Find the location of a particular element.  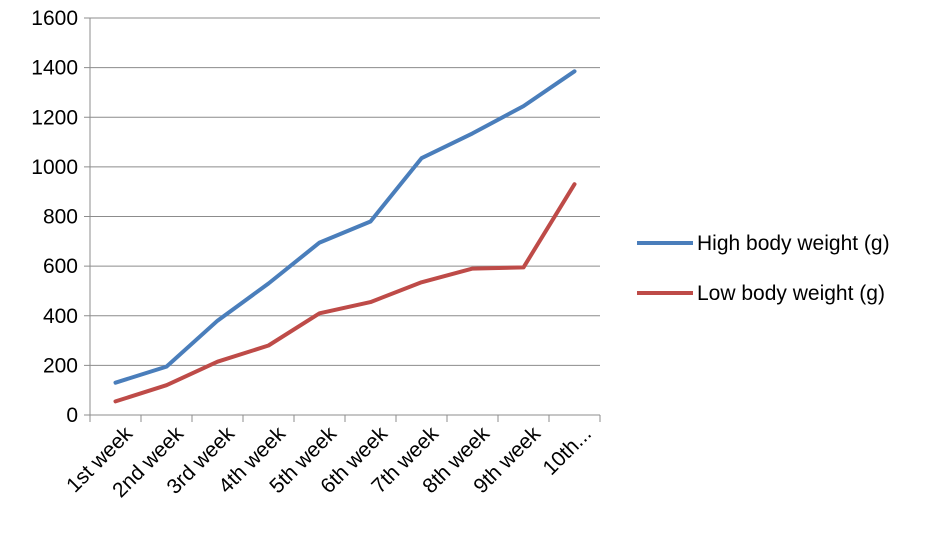

y-tick-label: 0 is located at coordinates (72, 415).